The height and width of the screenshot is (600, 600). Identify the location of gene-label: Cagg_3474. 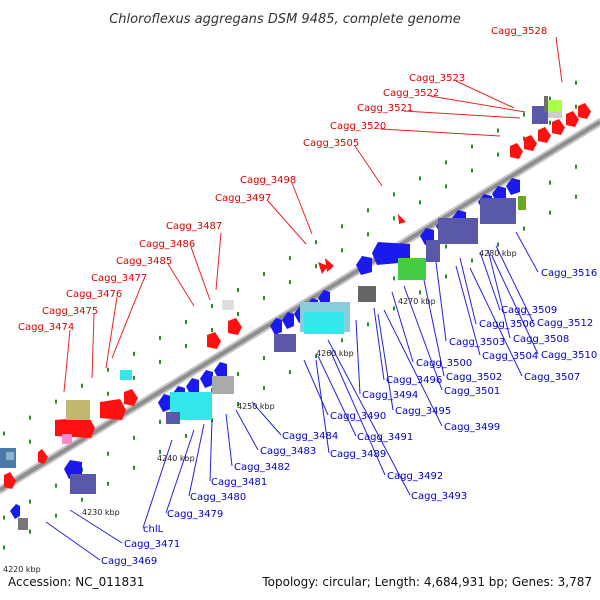
(46, 327).